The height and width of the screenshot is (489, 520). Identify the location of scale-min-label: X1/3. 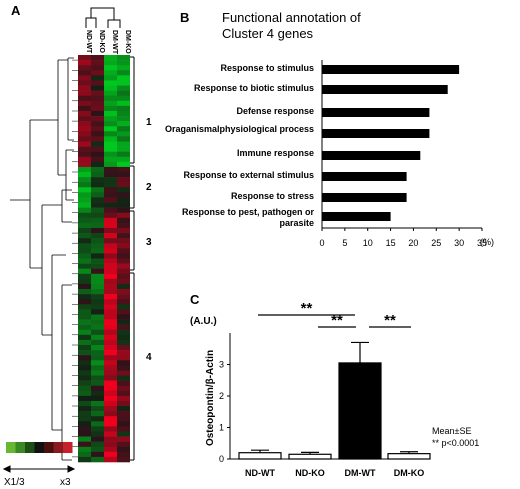
(14, 482).